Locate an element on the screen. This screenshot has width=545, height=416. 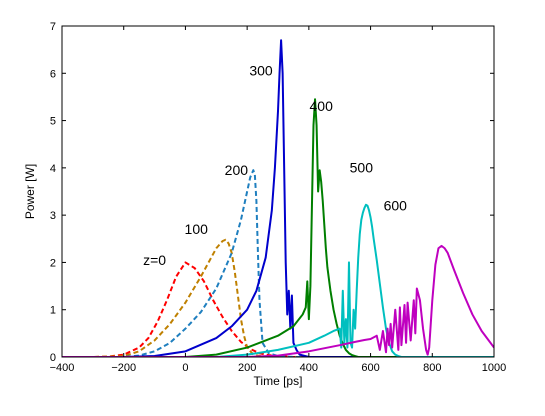
x-tick-label: 600 is located at coordinates (370, 368).